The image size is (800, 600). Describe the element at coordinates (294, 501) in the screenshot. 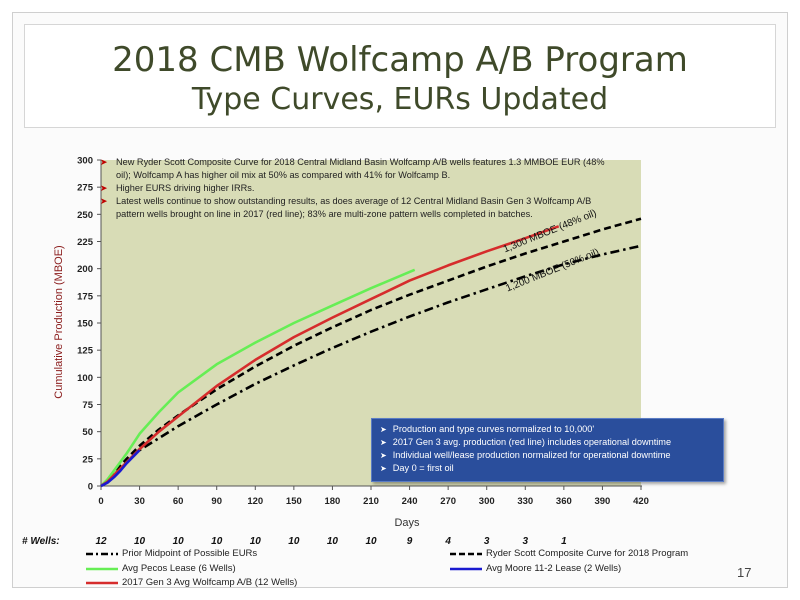

I see `x-tick-label: 150` at that location.